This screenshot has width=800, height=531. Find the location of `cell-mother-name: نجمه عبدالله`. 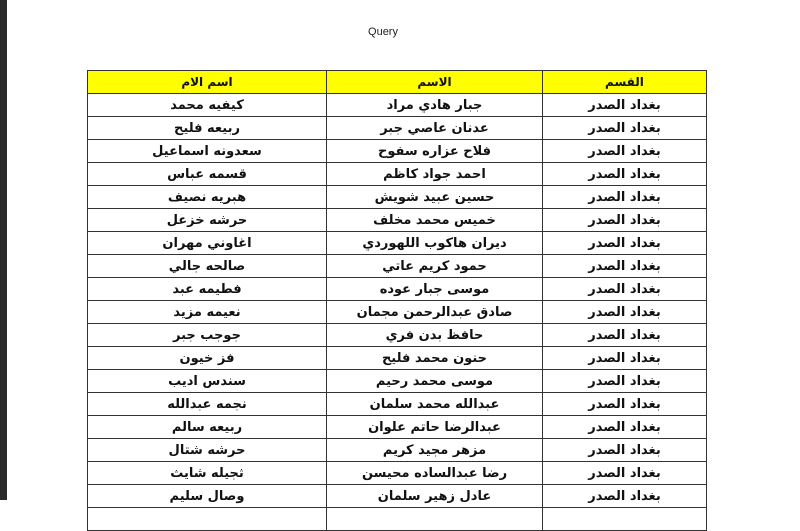

cell-mother-name: نجمه عبدالله is located at coordinates (207, 404).